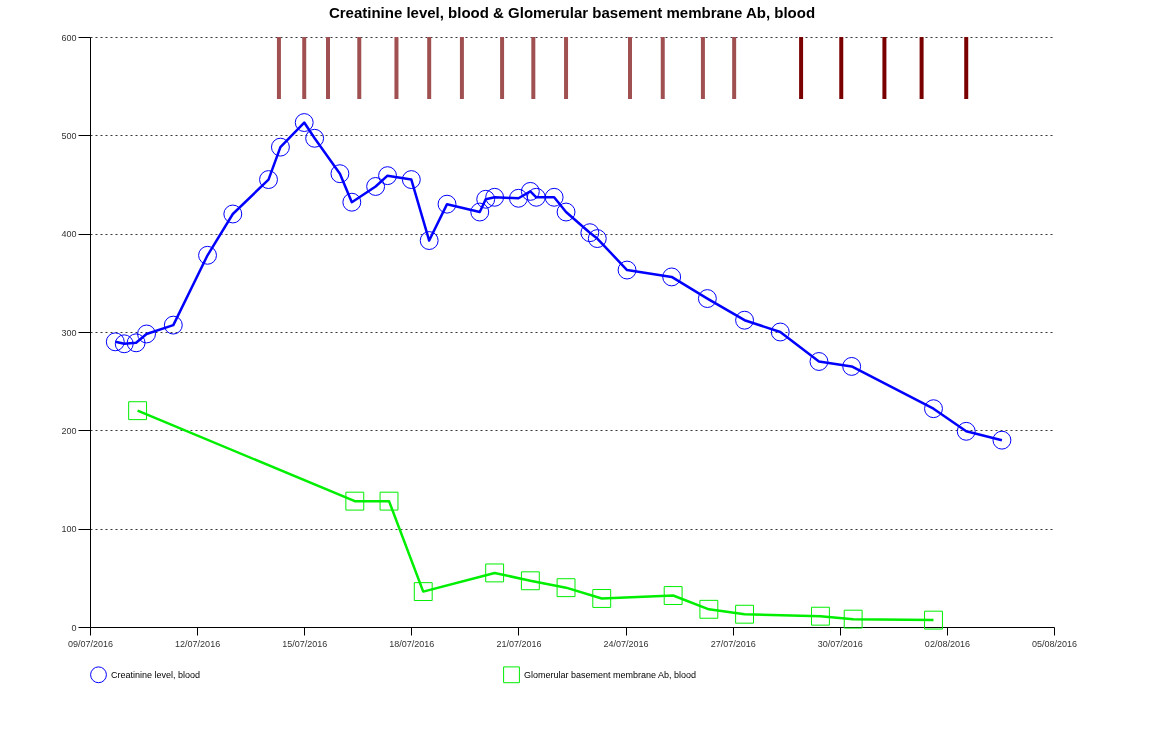 The height and width of the screenshot is (742, 1155). I want to click on x-tick-label: 09/07/2016, so click(90, 643).